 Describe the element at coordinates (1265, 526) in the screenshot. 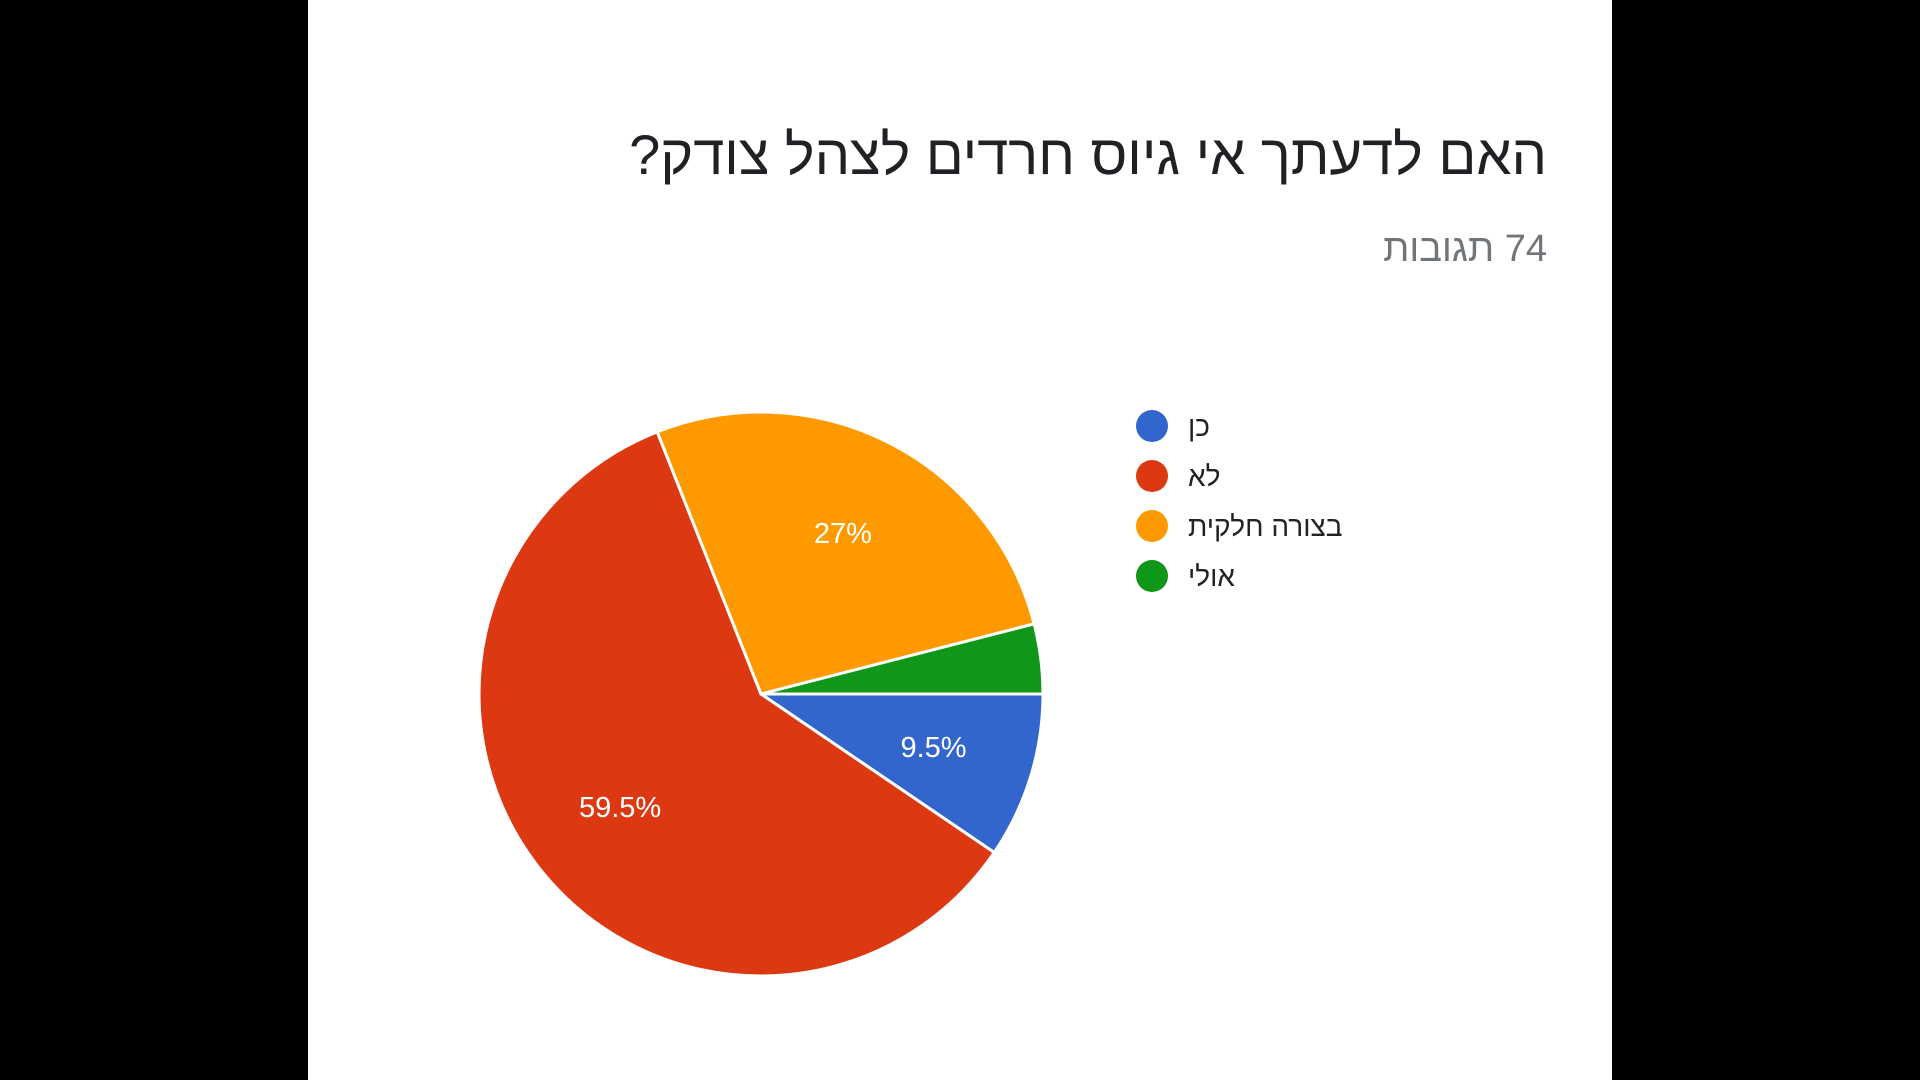

I see `legend-label-2: בצורה חלקית` at that location.